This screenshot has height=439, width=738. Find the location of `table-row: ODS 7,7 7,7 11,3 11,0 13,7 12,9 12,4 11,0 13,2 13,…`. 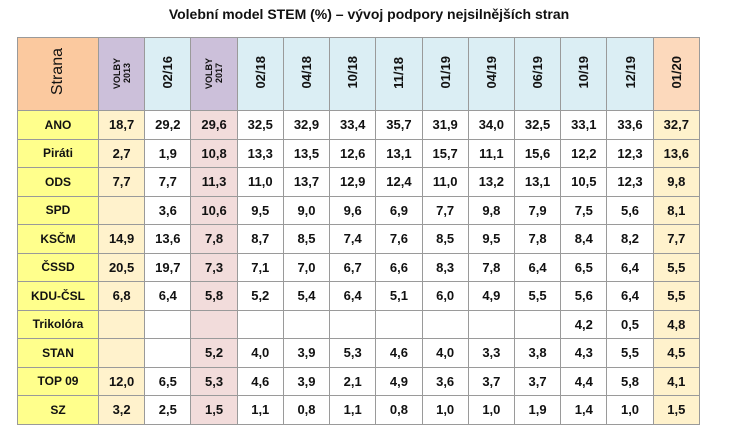

table-row: ODS 7,7 7,7 11,3 11,0 13,7 12,9 12,4 11,0 13,2 13,… is located at coordinates (359, 182).